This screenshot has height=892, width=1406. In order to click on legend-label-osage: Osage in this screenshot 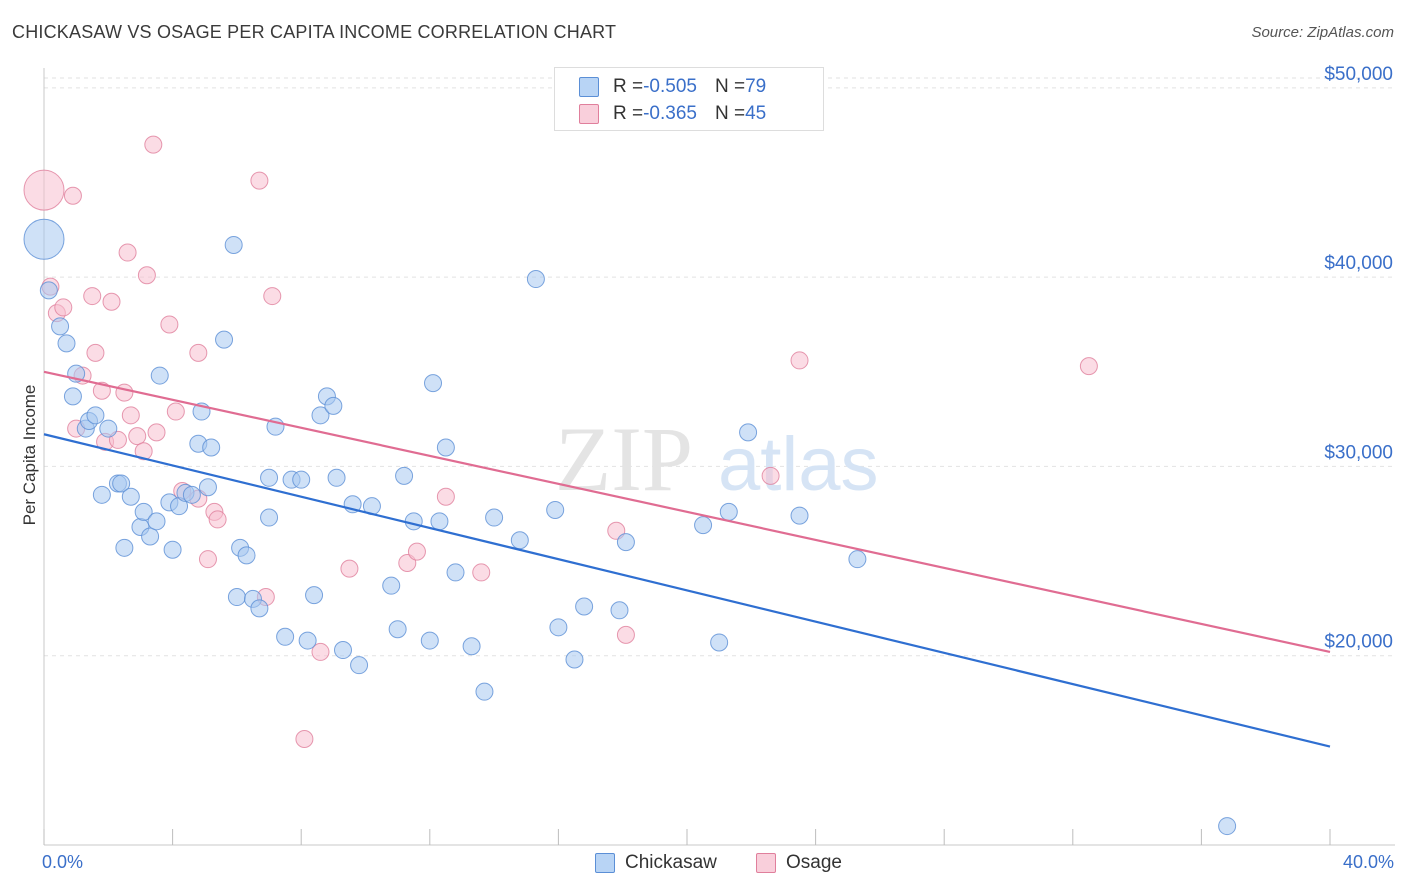, I will do `click(814, 862)`.